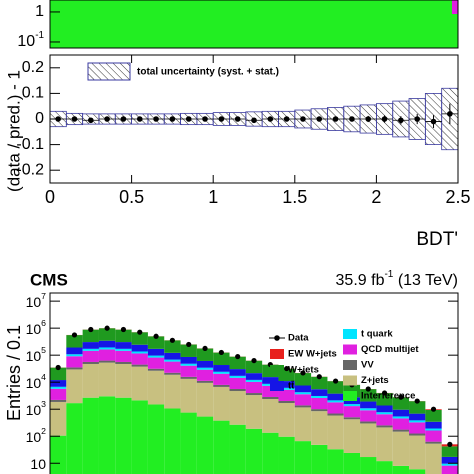 This screenshot has height=474, width=474. I want to click on y-tick-label: -0.2, so click(30, 169).